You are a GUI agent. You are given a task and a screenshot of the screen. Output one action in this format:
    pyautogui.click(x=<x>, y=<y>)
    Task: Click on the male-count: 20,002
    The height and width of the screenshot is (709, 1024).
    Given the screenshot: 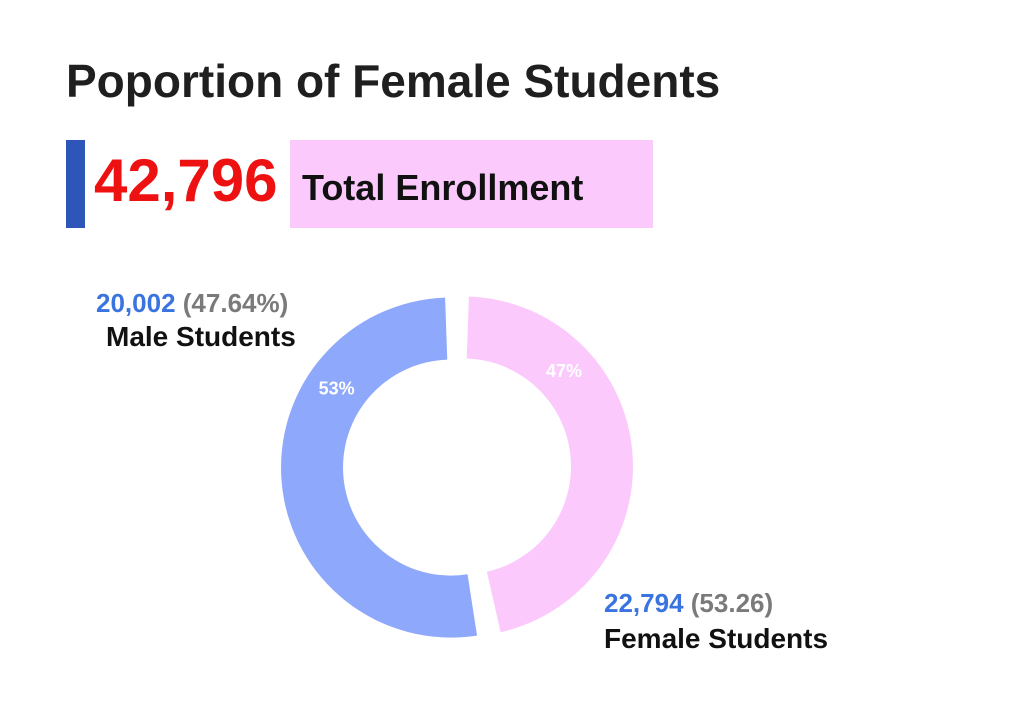 What is the action you would take?
    pyautogui.click(x=136, y=303)
    